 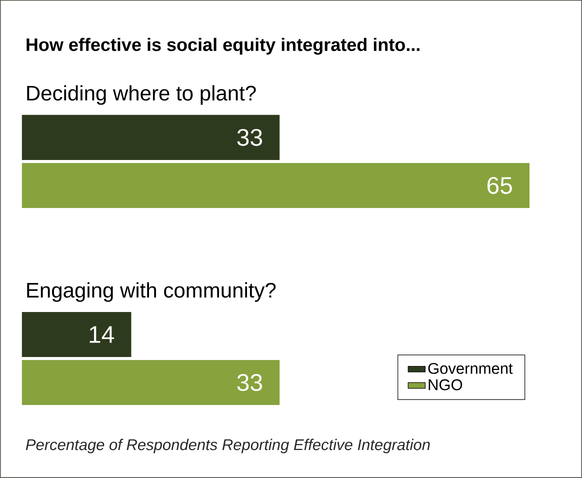 I want to click on data-label: 14, so click(x=102, y=334).